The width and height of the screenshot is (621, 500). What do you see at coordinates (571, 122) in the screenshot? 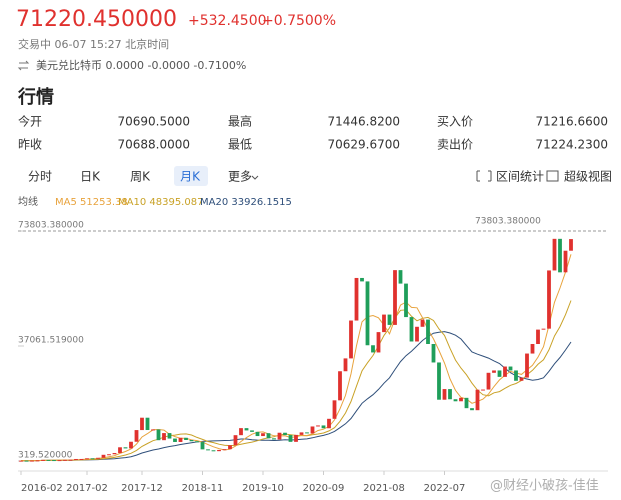
I see `quote-value: 71216.6600` at bounding box center [571, 122].